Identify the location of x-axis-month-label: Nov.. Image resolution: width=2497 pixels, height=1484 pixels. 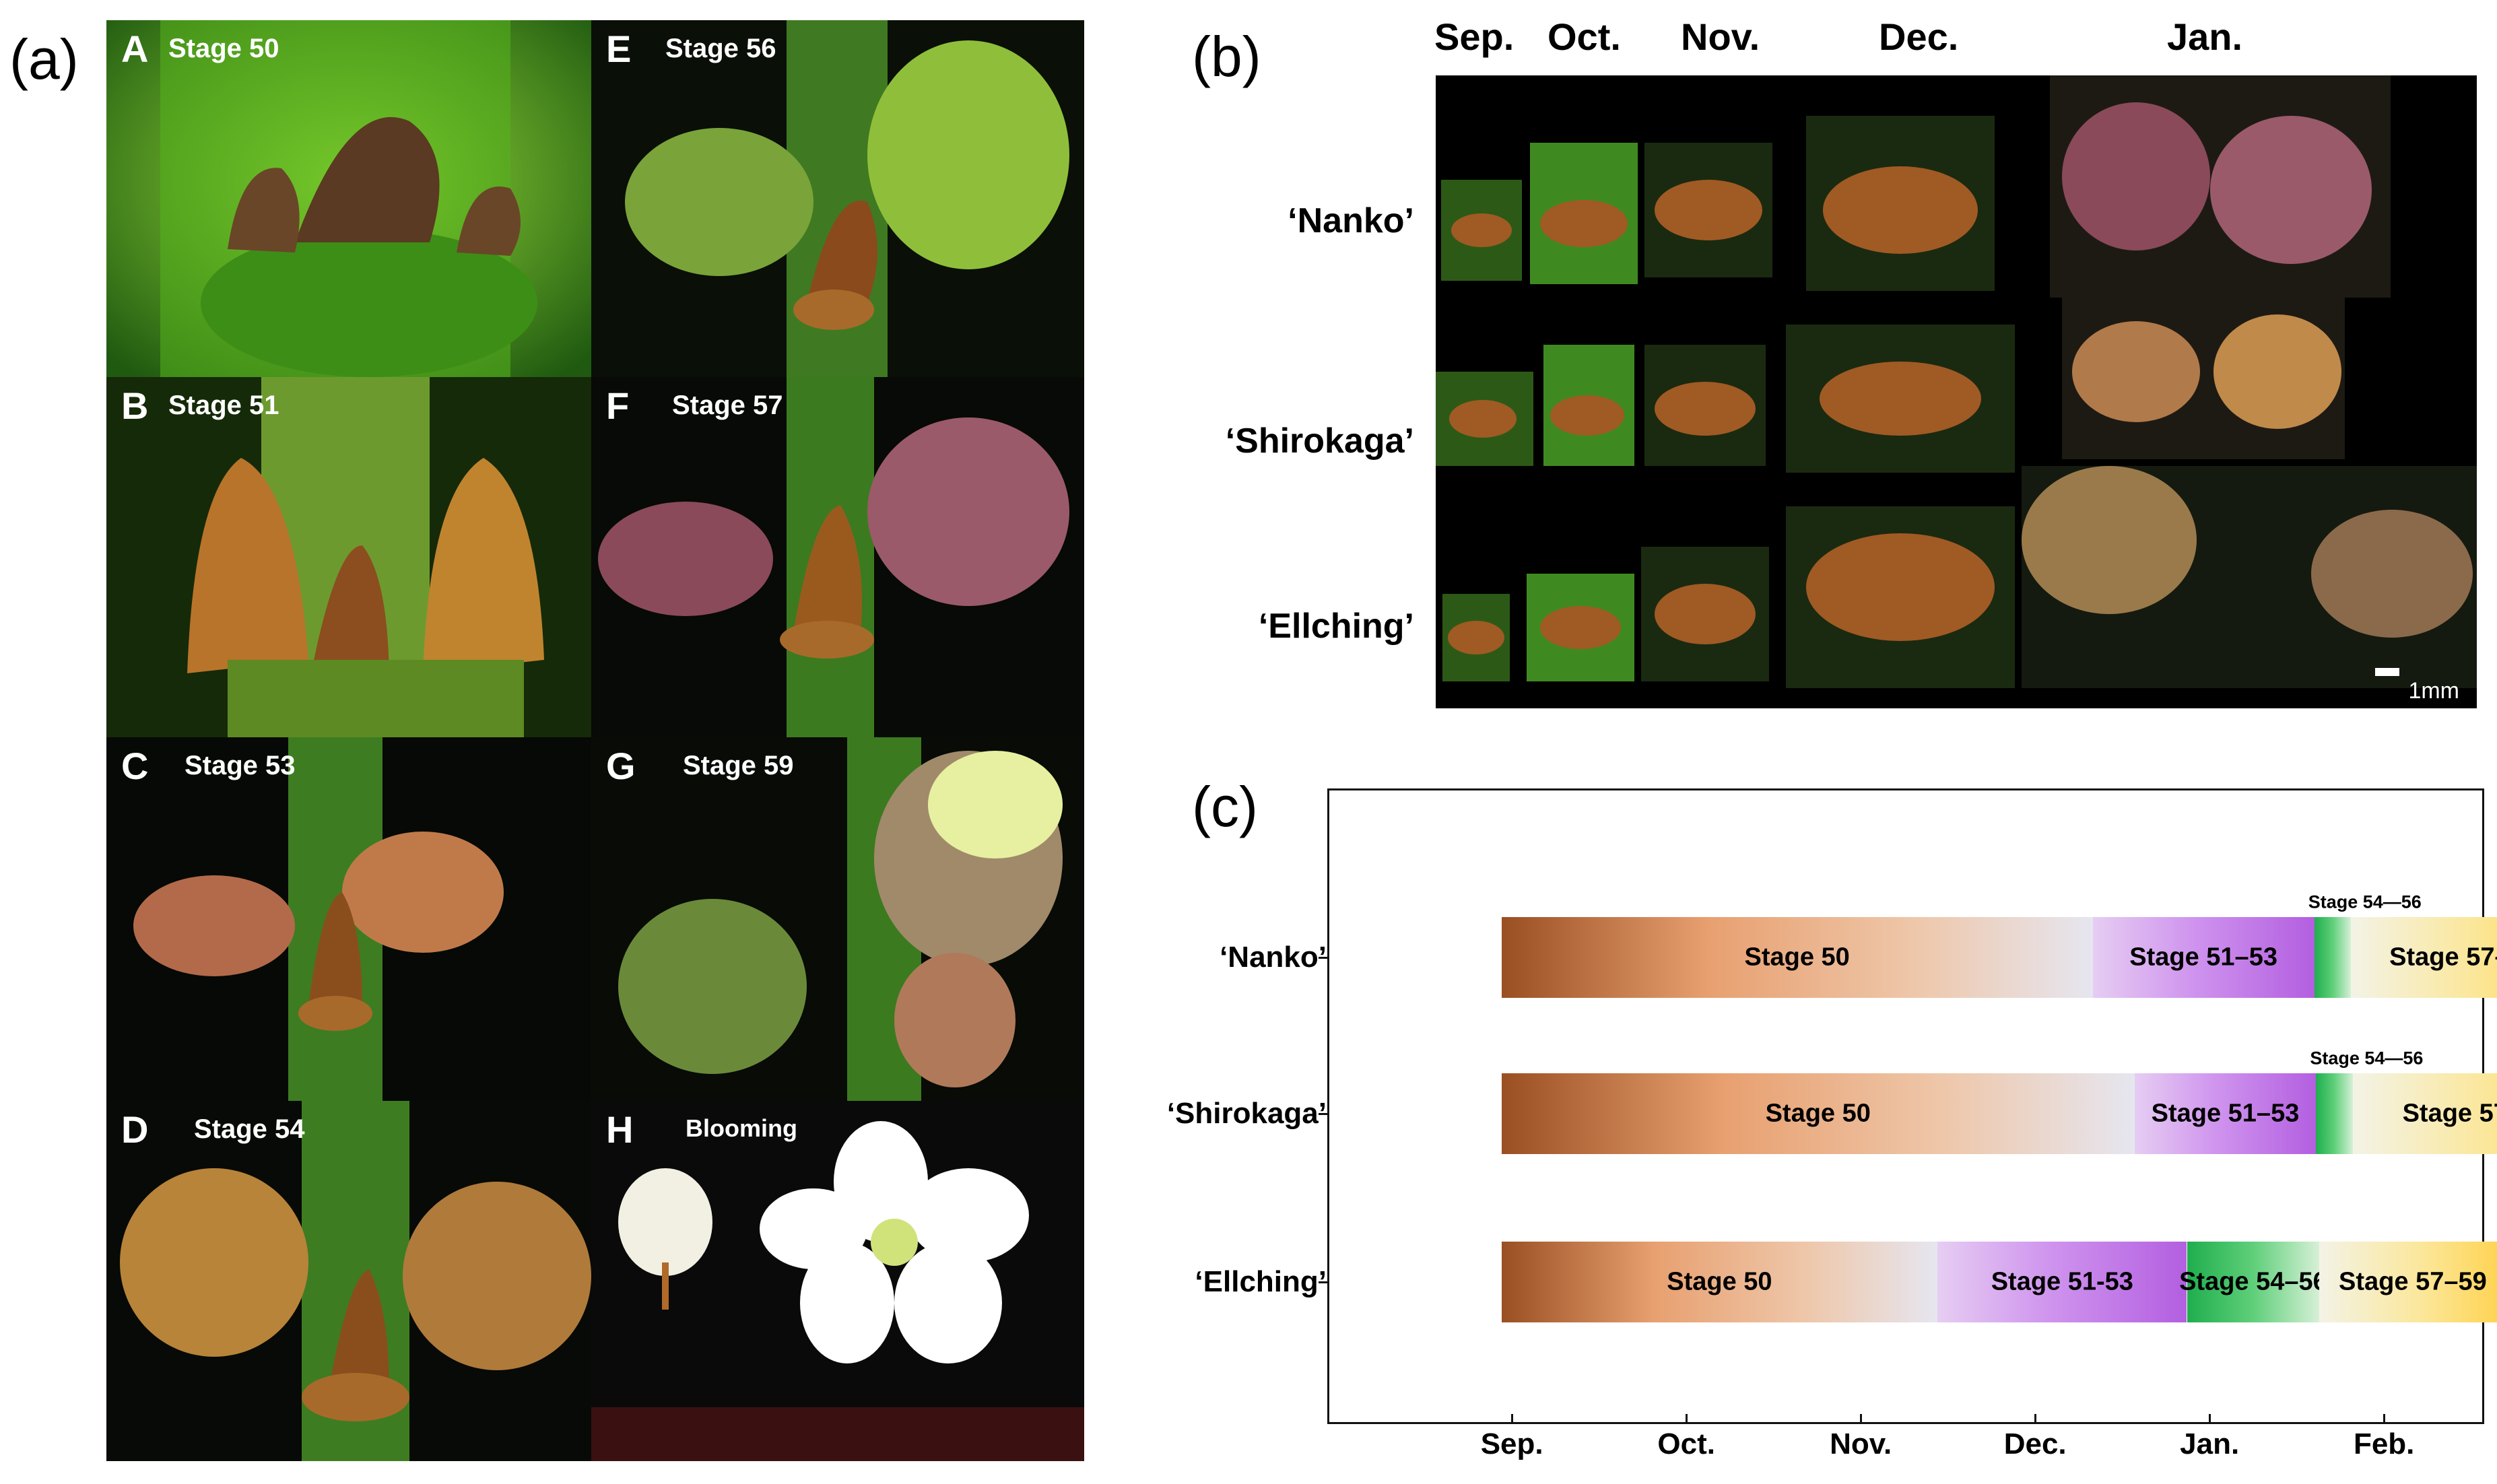
(1861, 1443).